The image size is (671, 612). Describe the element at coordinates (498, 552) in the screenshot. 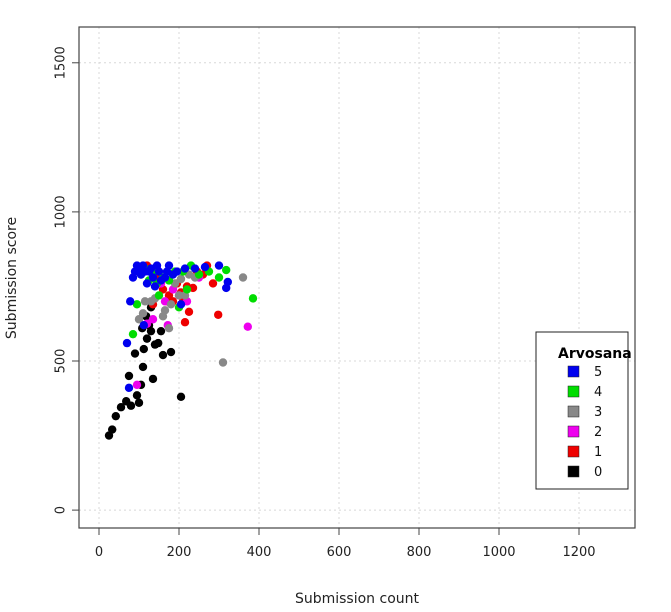

I see `x-tick-label: 1000` at that location.